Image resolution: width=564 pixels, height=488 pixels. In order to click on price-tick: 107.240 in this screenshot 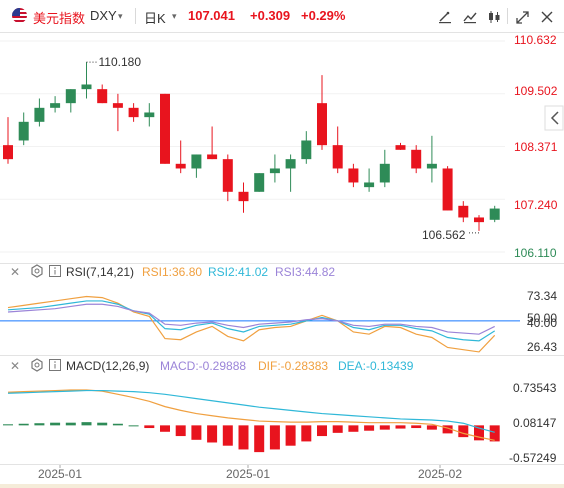, I will do `click(536, 205)`.